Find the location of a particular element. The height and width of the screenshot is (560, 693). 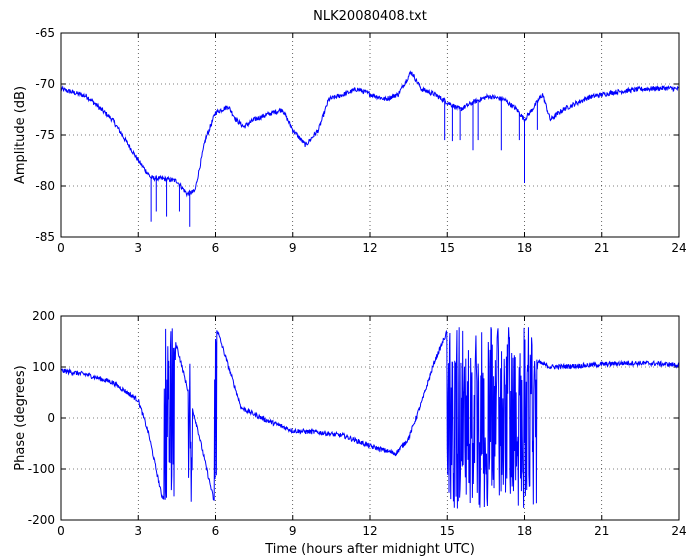

y-tick-label: 100 is located at coordinates (43, 367).